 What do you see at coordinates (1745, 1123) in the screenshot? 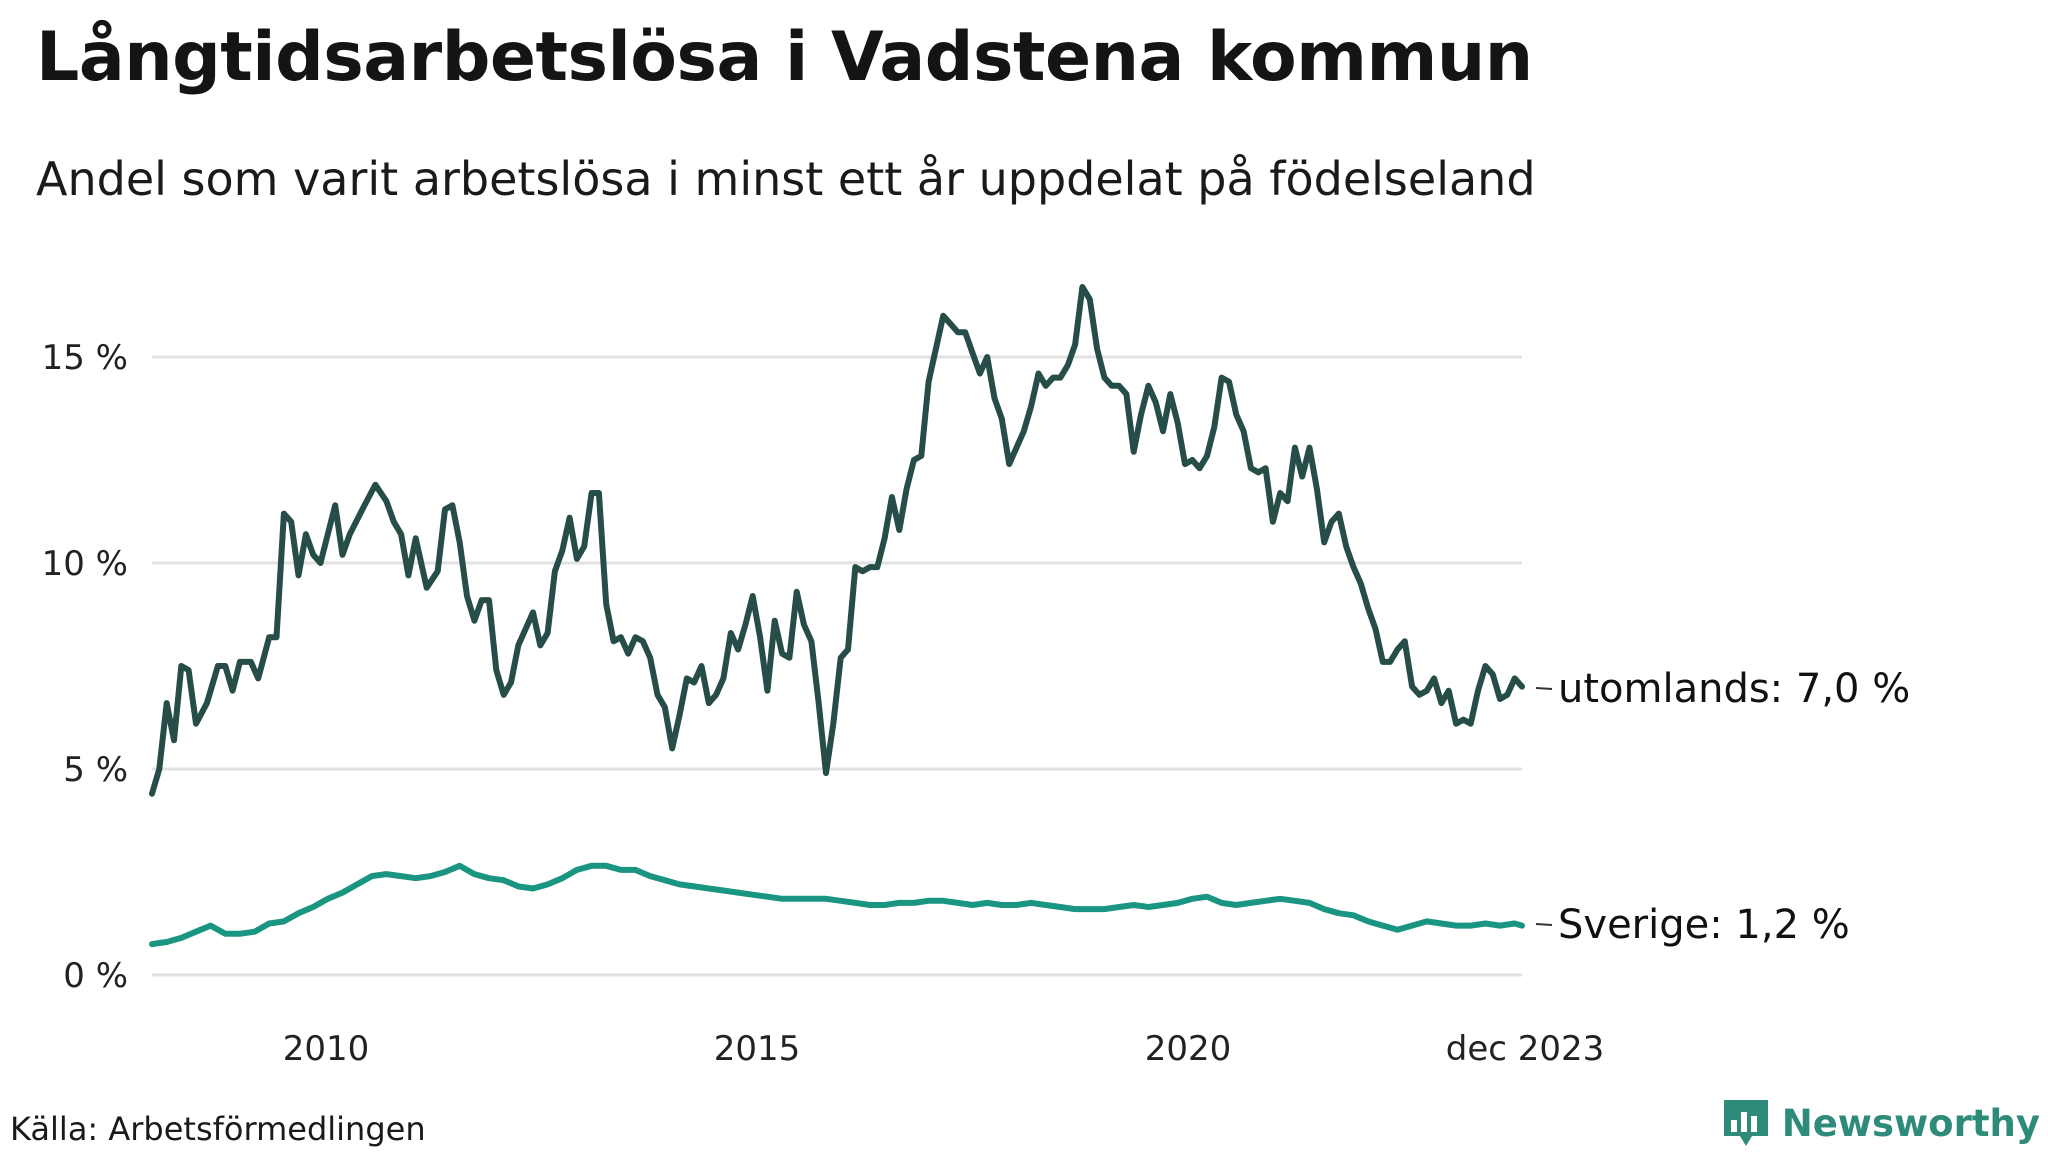
I see `newsworthy-logo-icon` at bounding box center [1745, 1123].